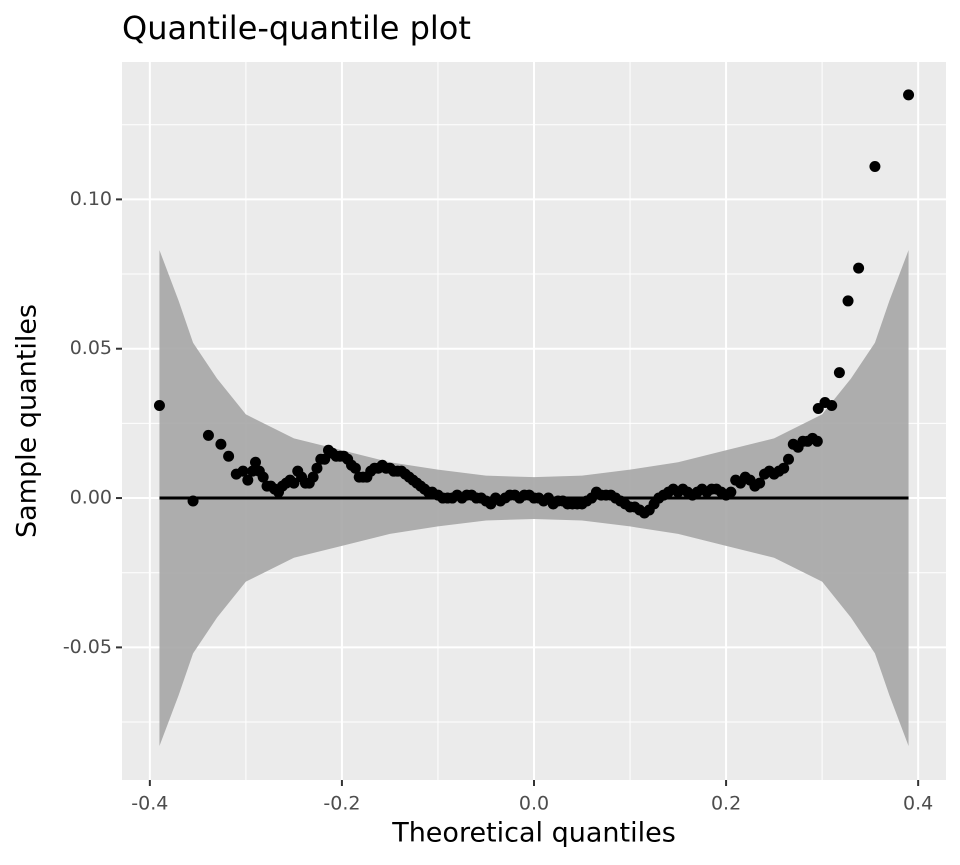 The height and width of the screenshot is (865, 960). I want to click on x-tick-label: -0.4, so click(149, 804).